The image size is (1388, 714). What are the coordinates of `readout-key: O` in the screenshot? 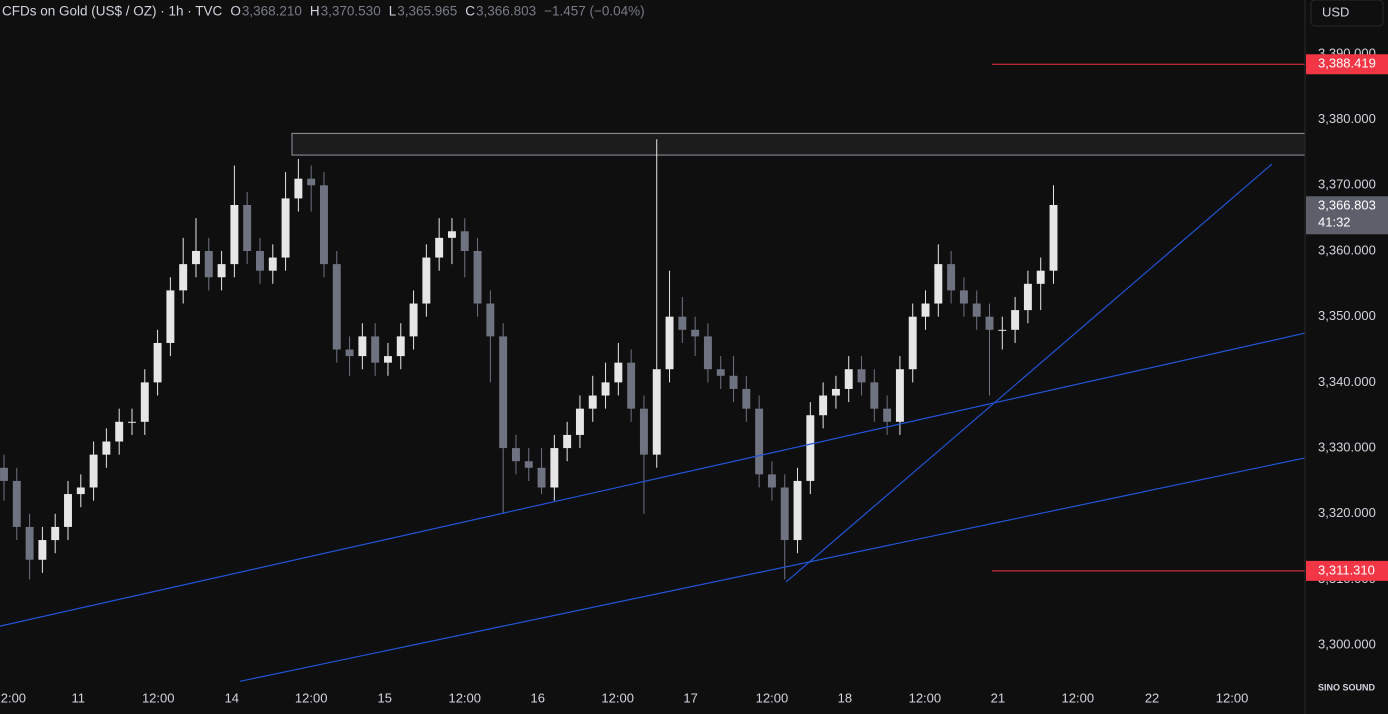 It's located at (235, 11).